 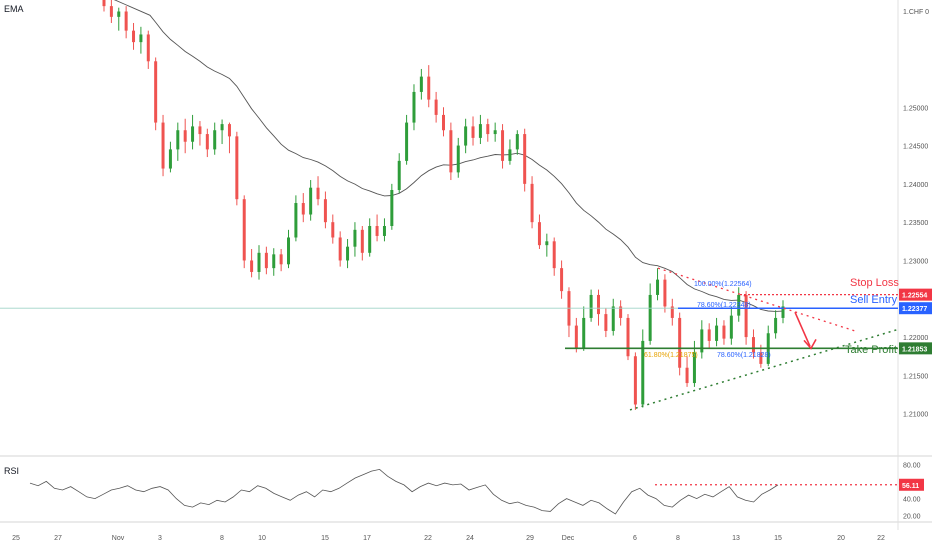 What do you see at coordinates (915, 147) in the screenshot?
I see `y-tick-label: 1.24500` at bounding box center [915, 147].